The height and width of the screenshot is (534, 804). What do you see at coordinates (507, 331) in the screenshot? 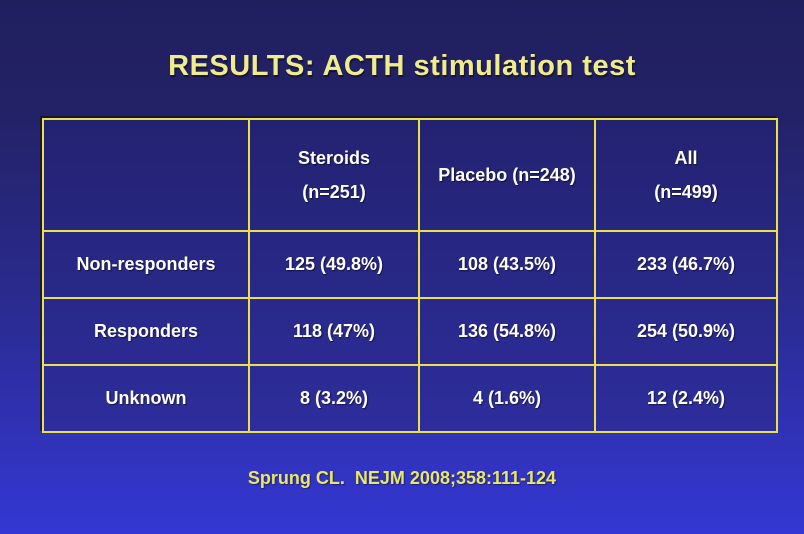
I see `cell-placebo: 136 (54.8%)` at bounding box center [507, 331].